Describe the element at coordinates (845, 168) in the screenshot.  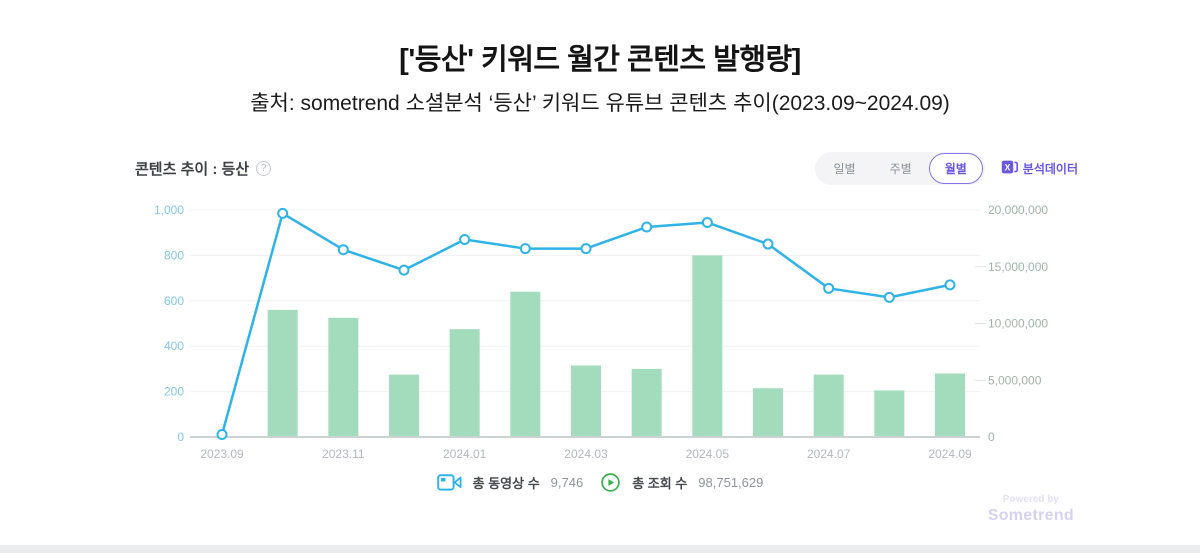
I see `tab-daily: 일별` at that location.